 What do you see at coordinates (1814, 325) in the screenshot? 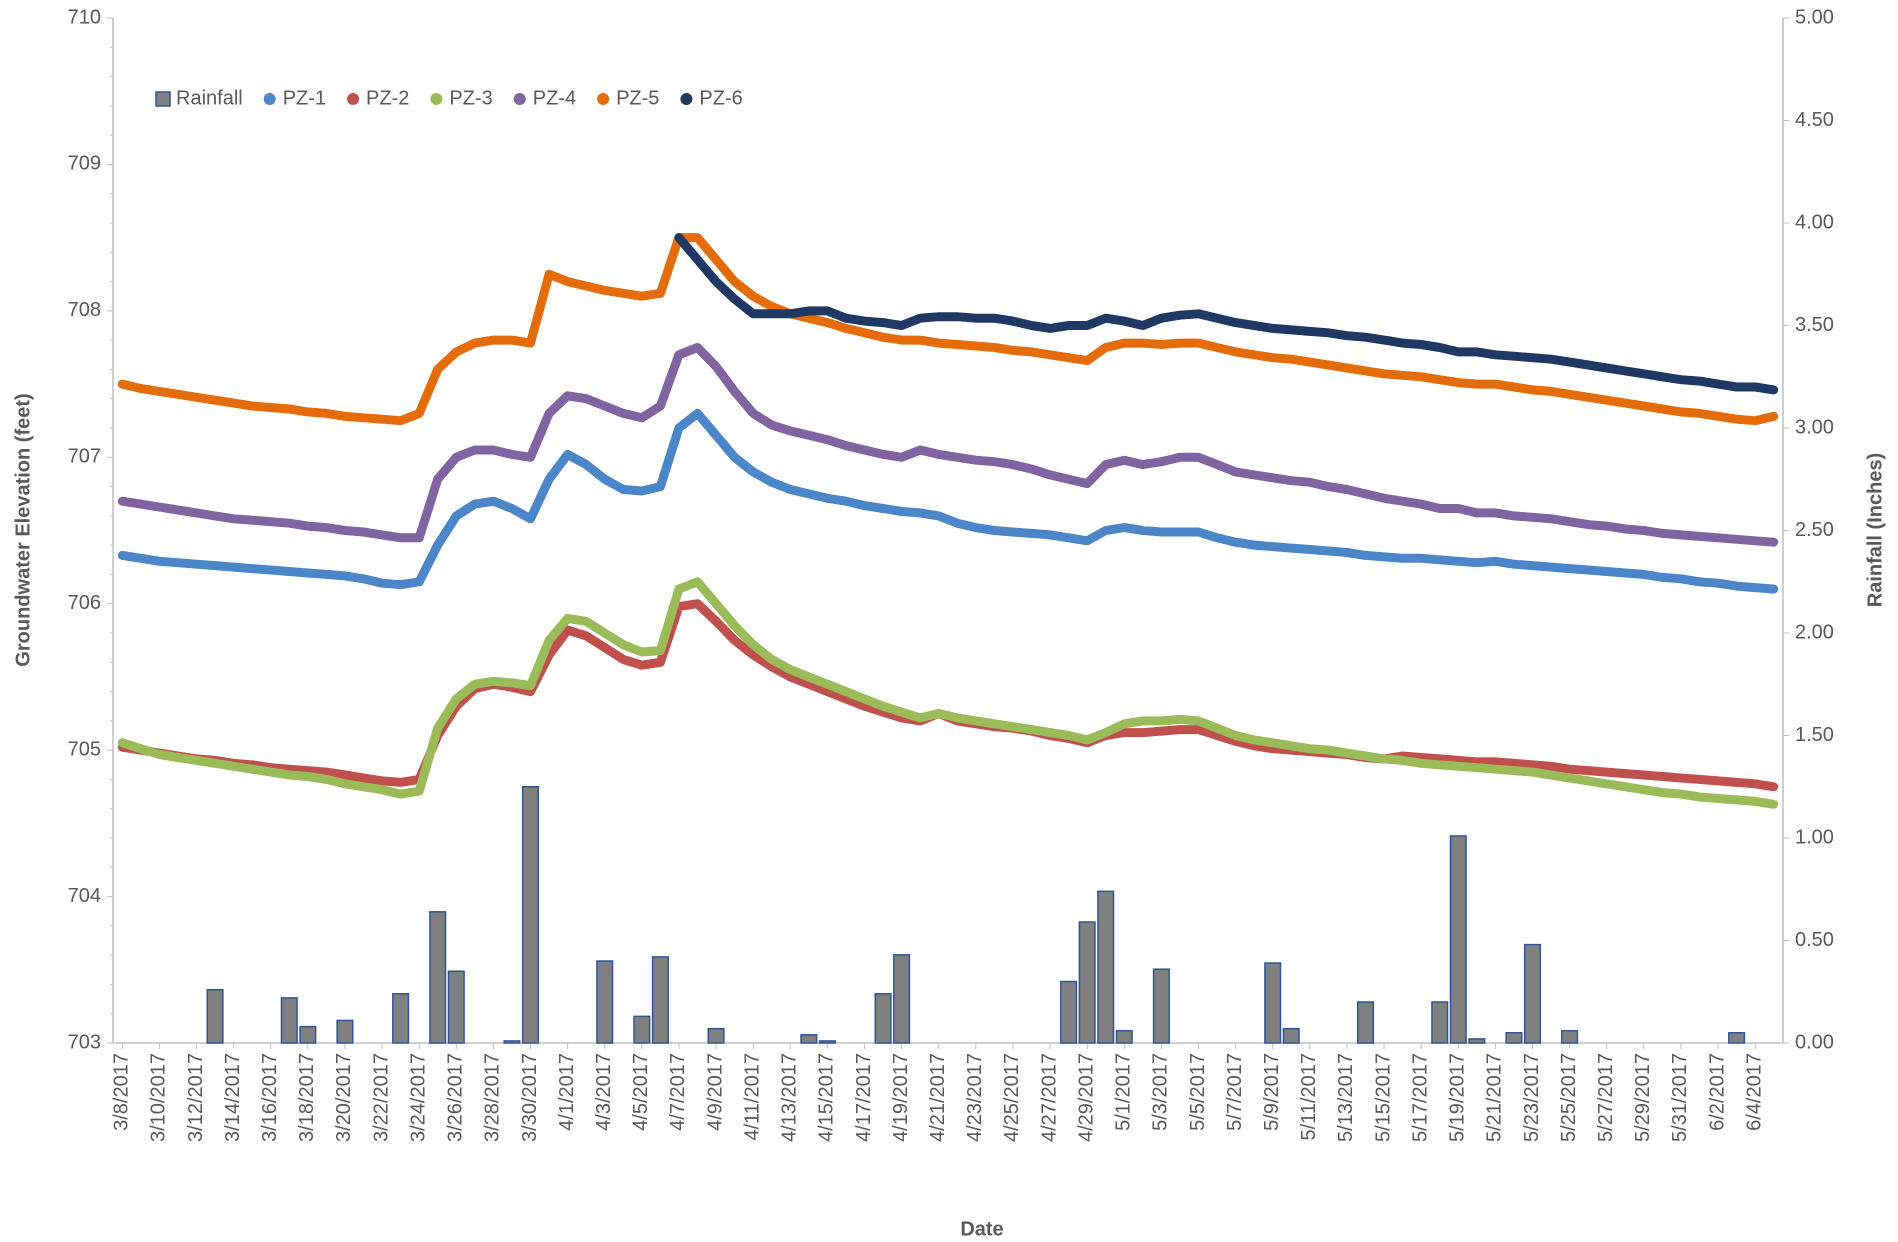
I see `y2-tick-label: 3.50` at bounding box center [1814, 325].